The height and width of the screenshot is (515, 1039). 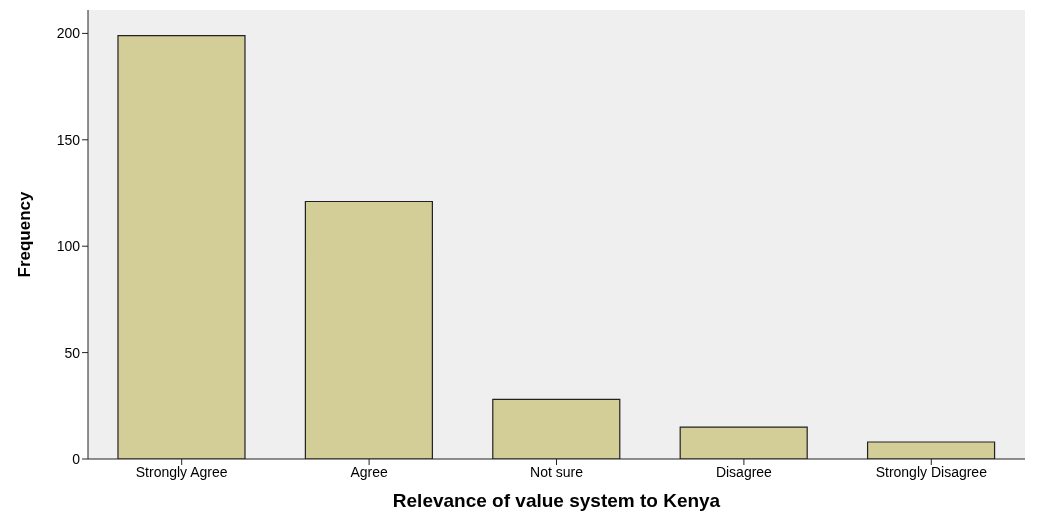 I want to click on x-tick-label: Strongly Agree, so click(x=181, y=471).